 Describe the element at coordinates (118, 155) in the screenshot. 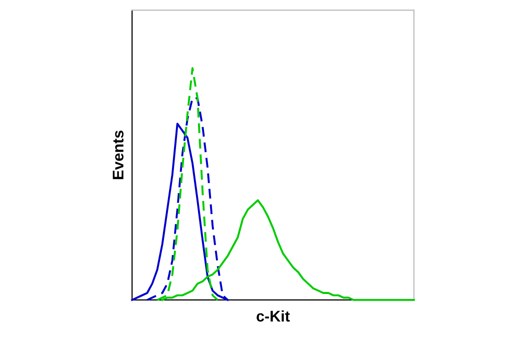

I see `y-axis-title: Events` at that location.